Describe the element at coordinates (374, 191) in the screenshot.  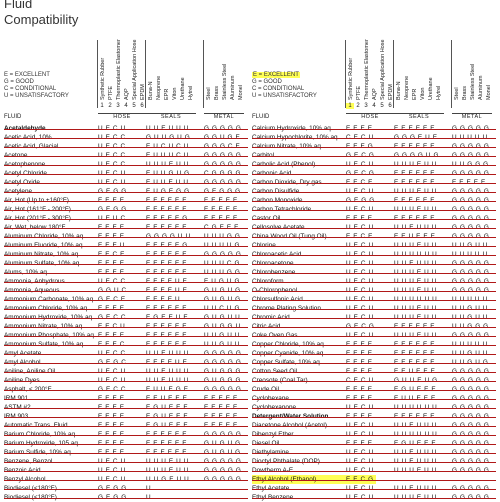
I see `table-row: Carbon Disulfide UECU UUUEUU GGGGG` at that location.